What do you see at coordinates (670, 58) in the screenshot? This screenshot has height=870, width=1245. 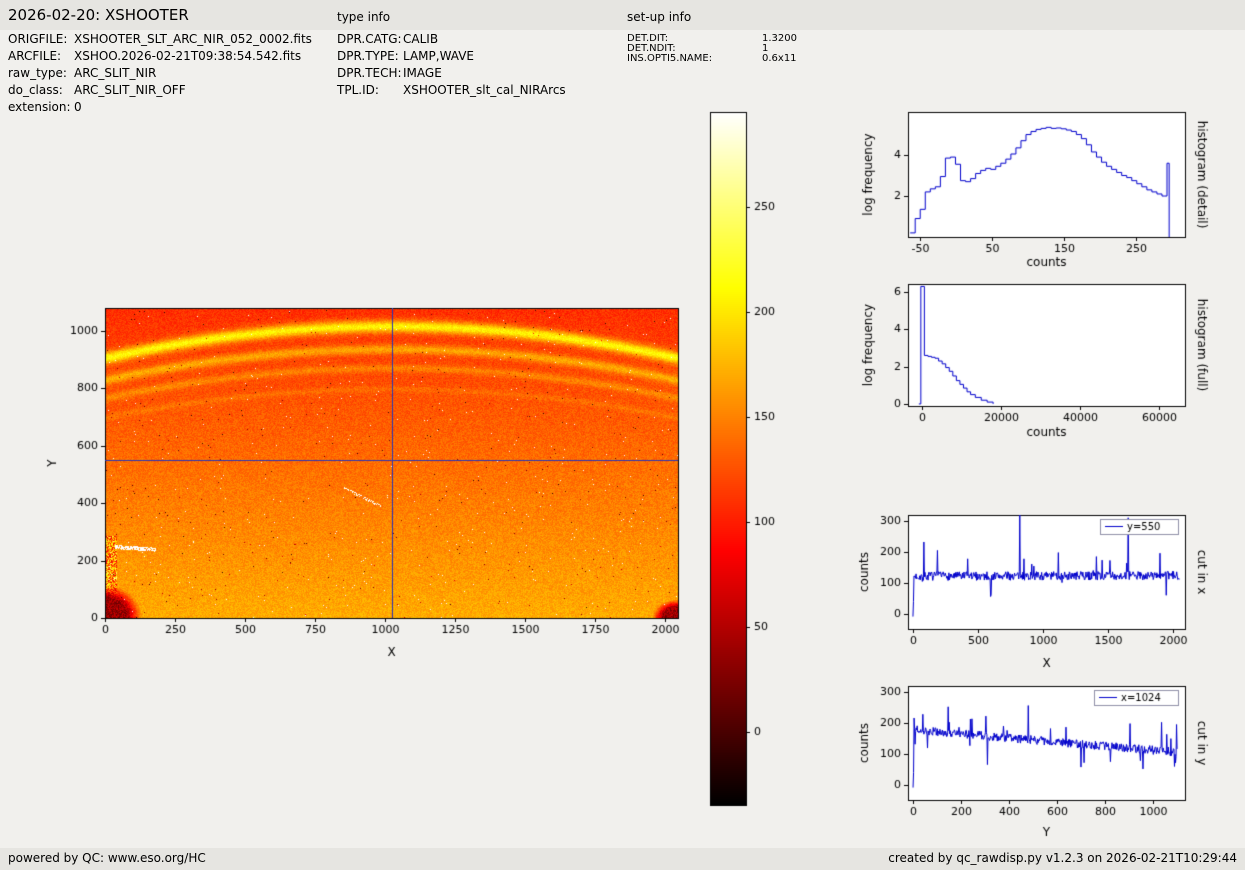 I see `ins-opti5-label: INS.OPTI5.NAME:` at bounding box center [670, 58].